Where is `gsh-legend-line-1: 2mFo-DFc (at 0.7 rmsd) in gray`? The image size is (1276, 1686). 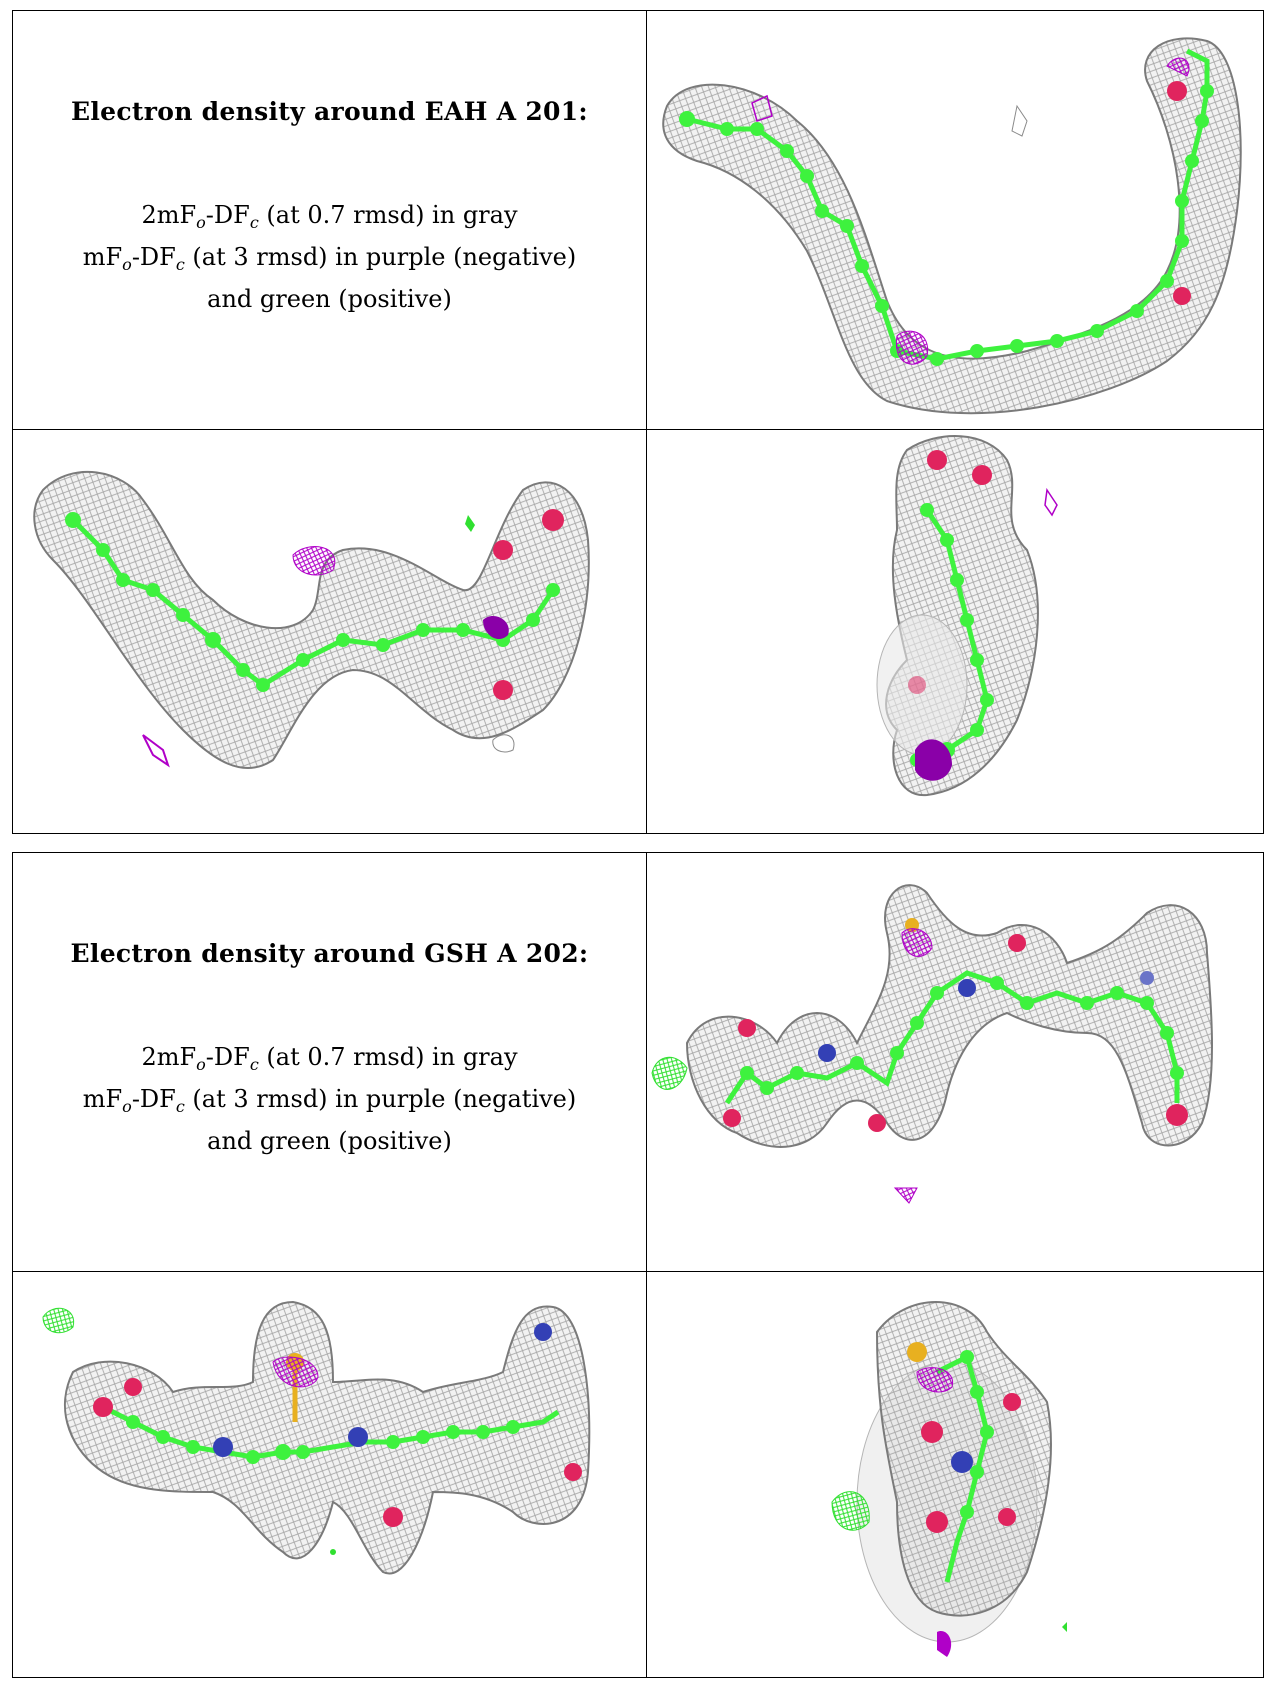
gsh-legend-line-1: 2mFo-DFc (at 0.7 rmsd) in gray is located at coordinates (329, 1058).